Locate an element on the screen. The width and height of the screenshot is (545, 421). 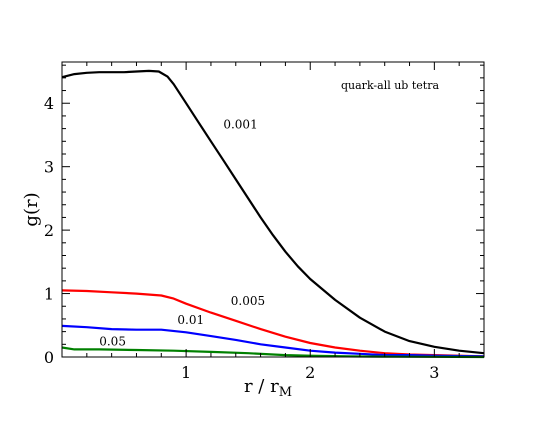
series-label-0.05: 0.05 is located at coordinates (112, 342).